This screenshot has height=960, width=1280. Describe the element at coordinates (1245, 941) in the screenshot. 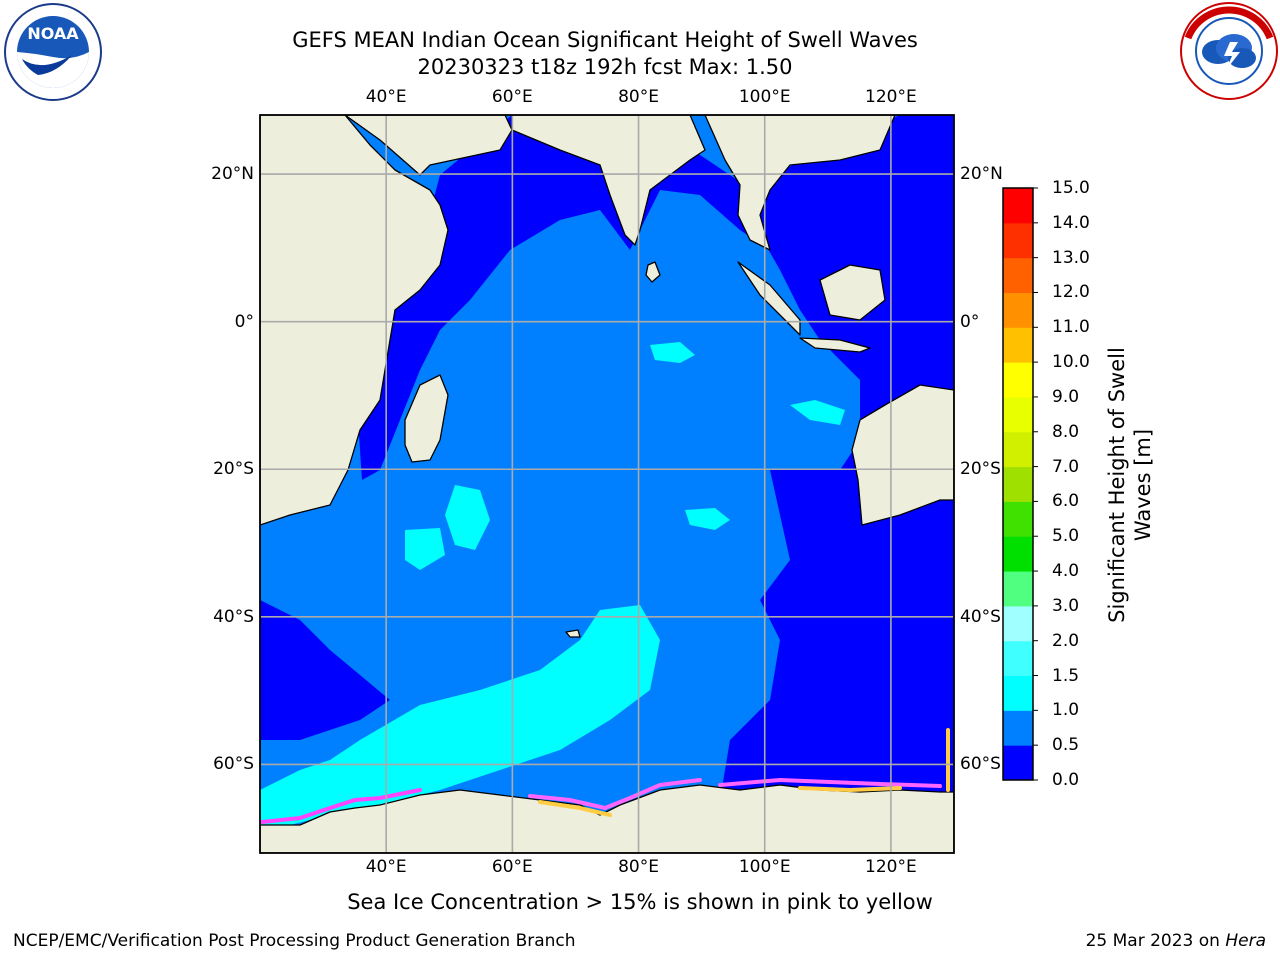

I see `footer-host: Hera` at that location.